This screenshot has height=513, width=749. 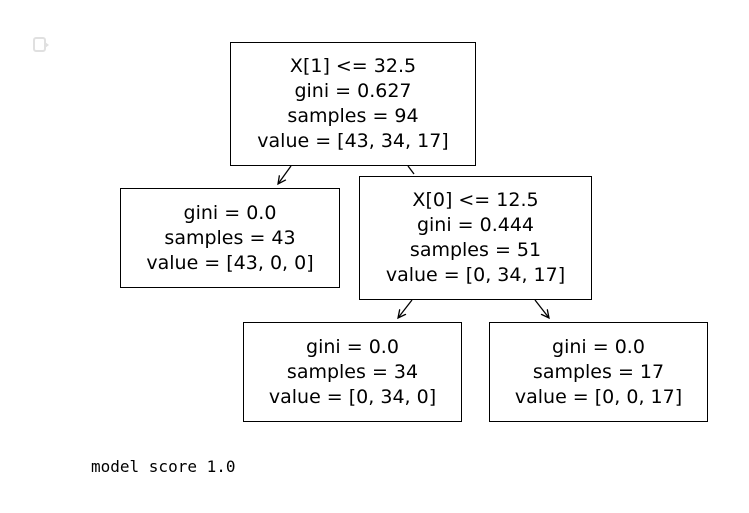 What do you see at coordinates (230, 262) in the screenshot?
I see `node-value: value = [43, 0, 0]` at bounding box center [230, 262].